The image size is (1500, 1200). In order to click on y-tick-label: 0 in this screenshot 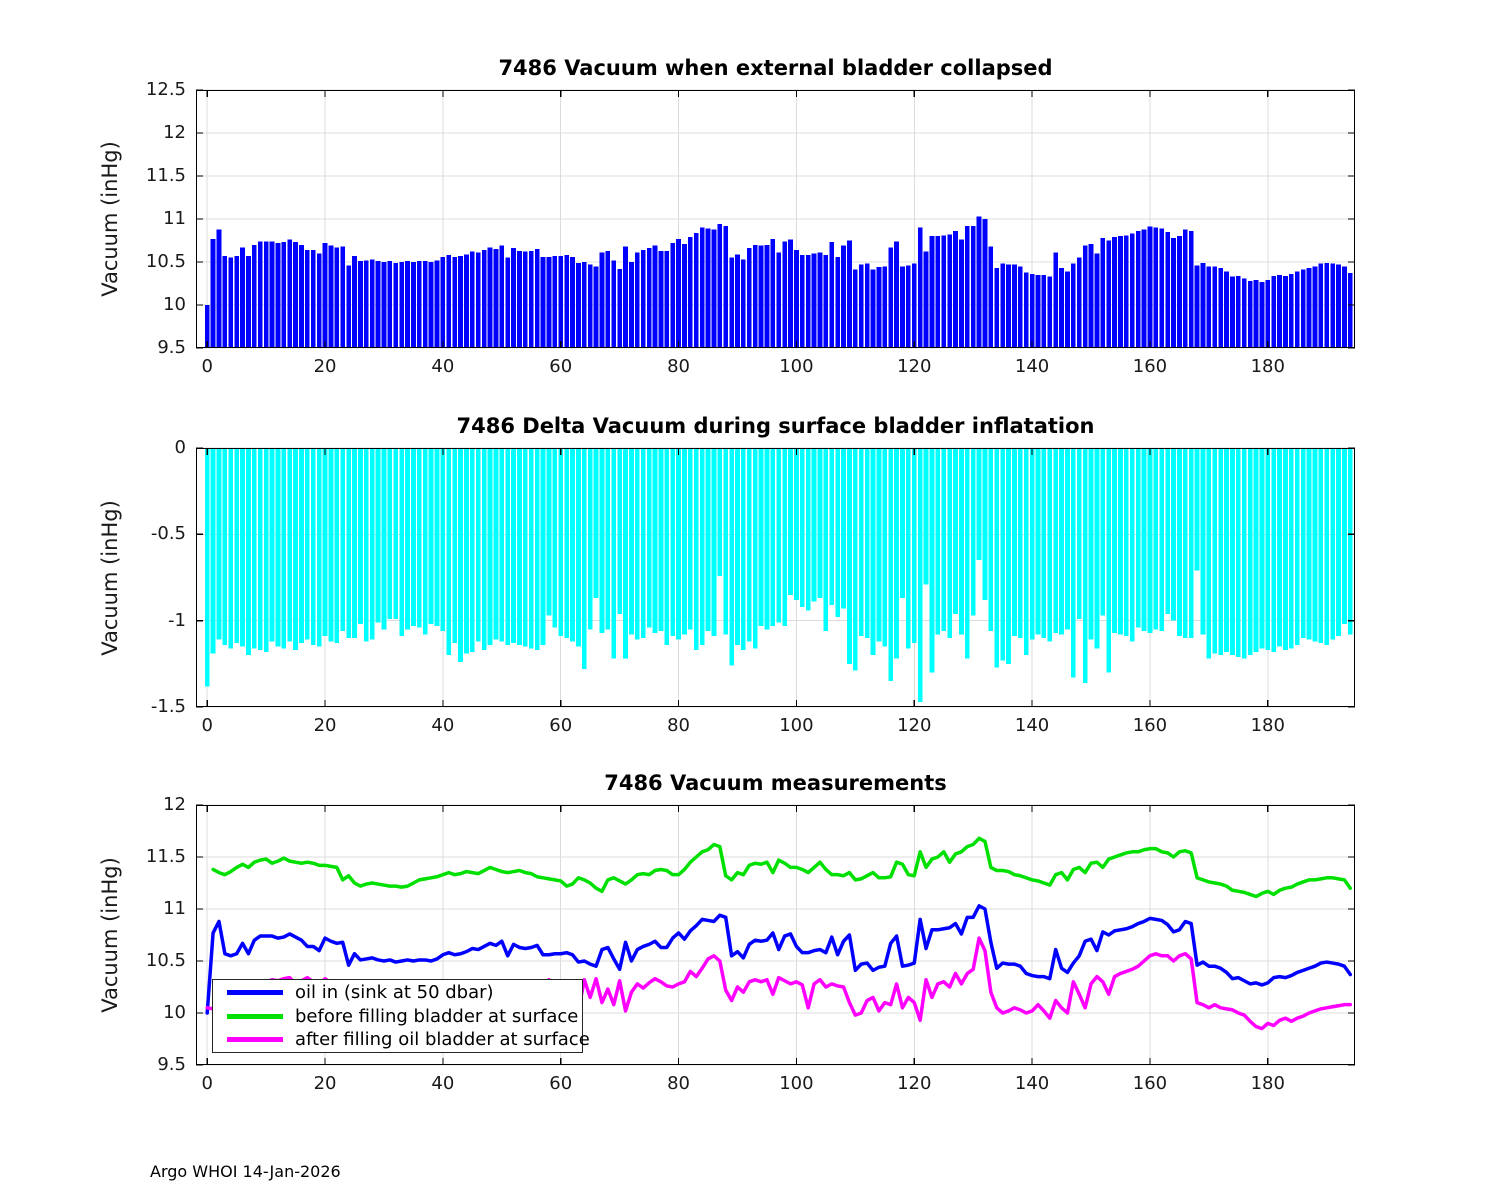, I will do `click(180, 447)`.